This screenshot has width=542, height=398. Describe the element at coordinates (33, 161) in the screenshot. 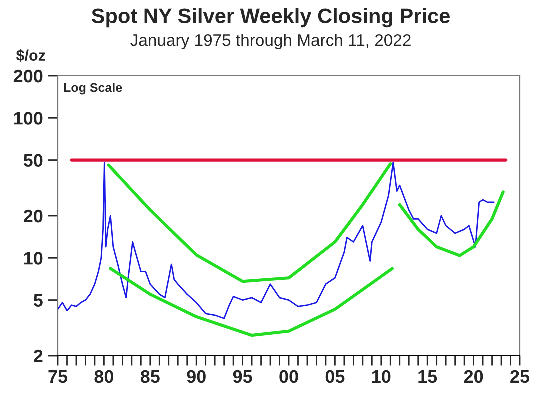

I see `y-tick-label: 50` at that location.